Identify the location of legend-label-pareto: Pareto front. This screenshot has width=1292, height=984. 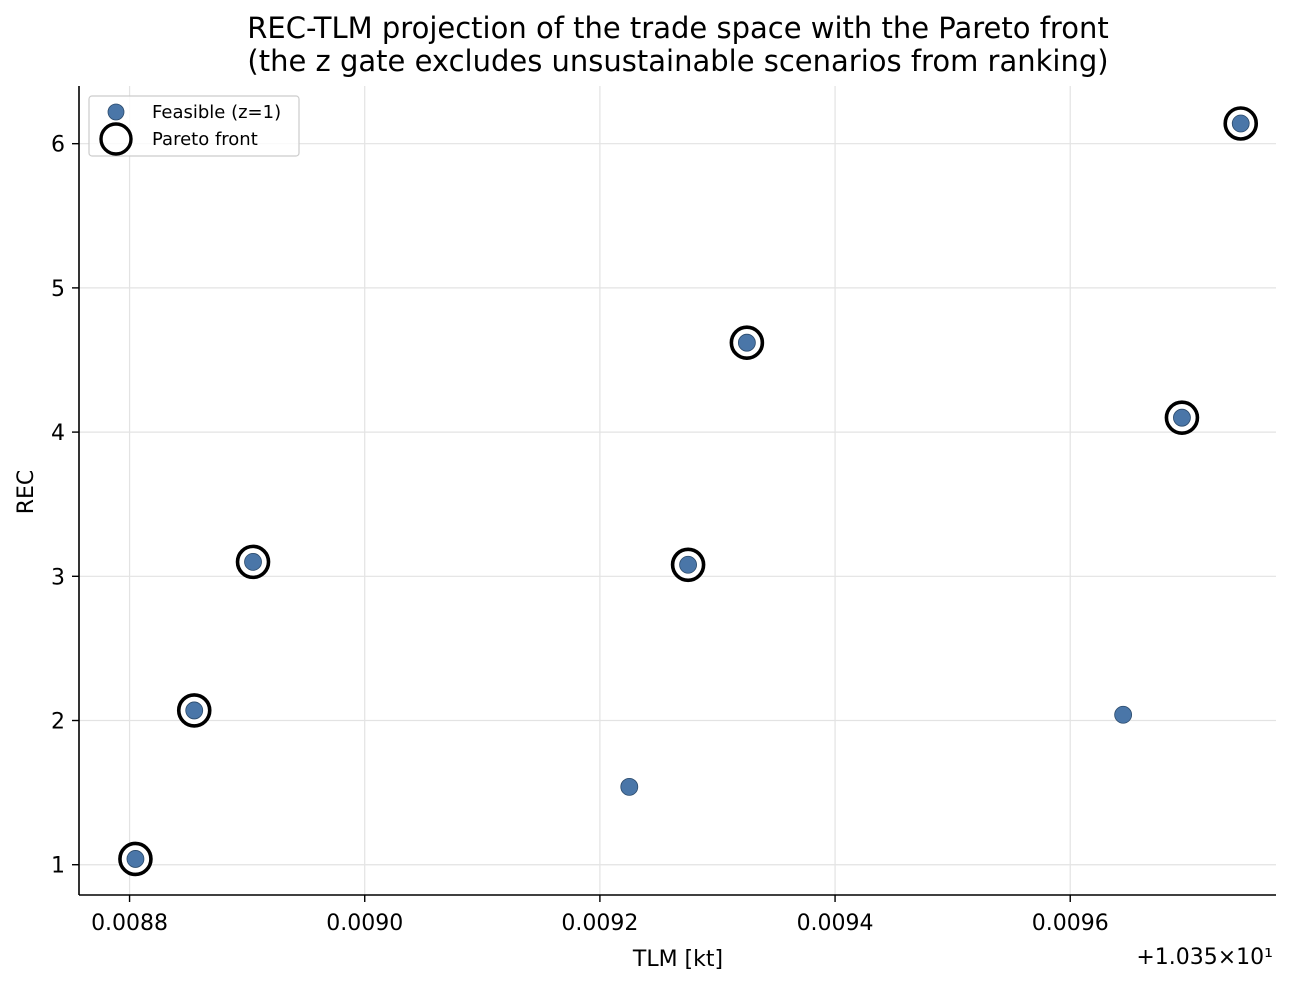
(205, 139).